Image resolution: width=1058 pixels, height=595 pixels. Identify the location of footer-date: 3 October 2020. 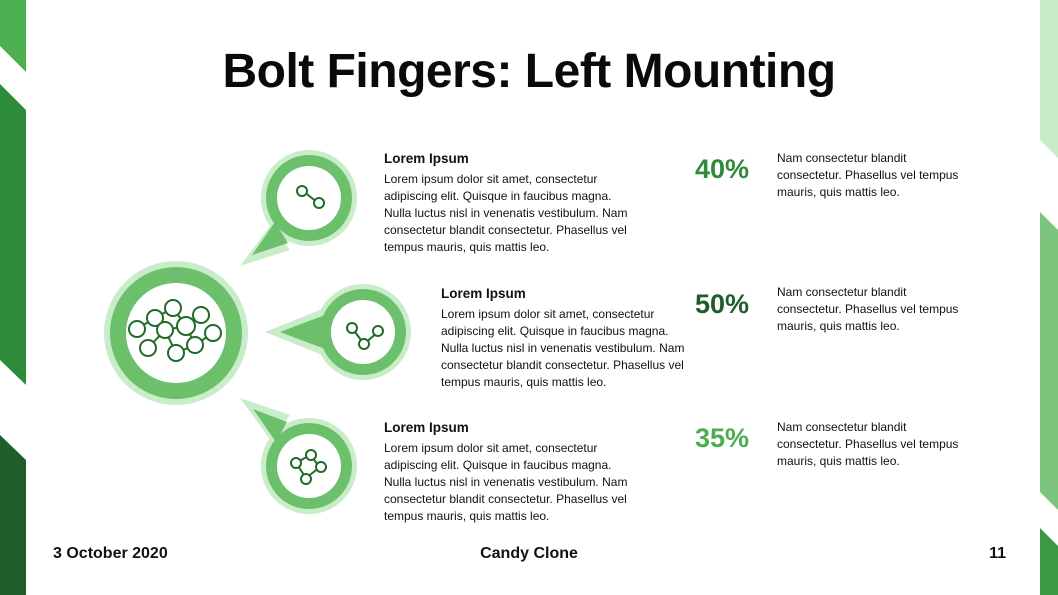
(110, 553).